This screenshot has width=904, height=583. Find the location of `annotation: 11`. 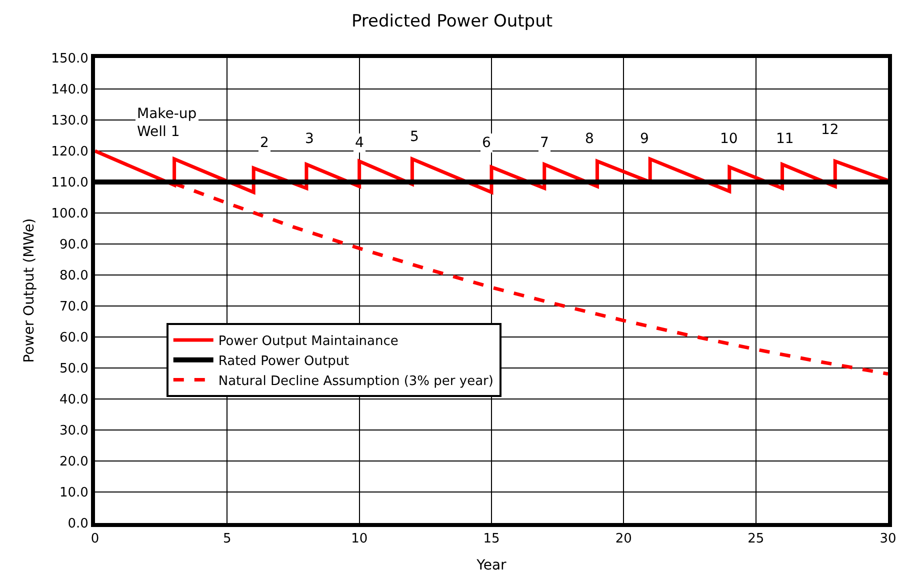

annotation: 11 is located at coordinates (785, 139).